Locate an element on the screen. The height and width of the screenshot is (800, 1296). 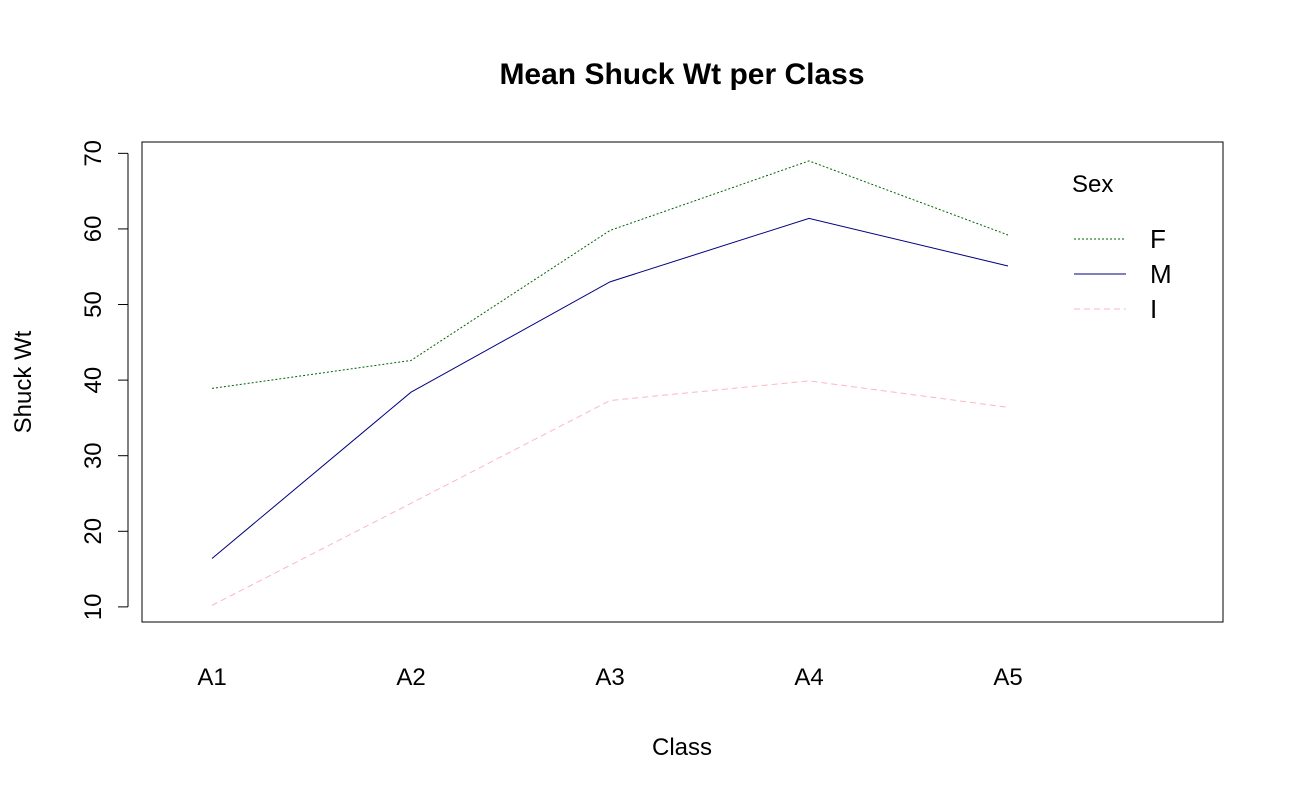
x-tick-label: A1 is located at coordinates (211, 677).